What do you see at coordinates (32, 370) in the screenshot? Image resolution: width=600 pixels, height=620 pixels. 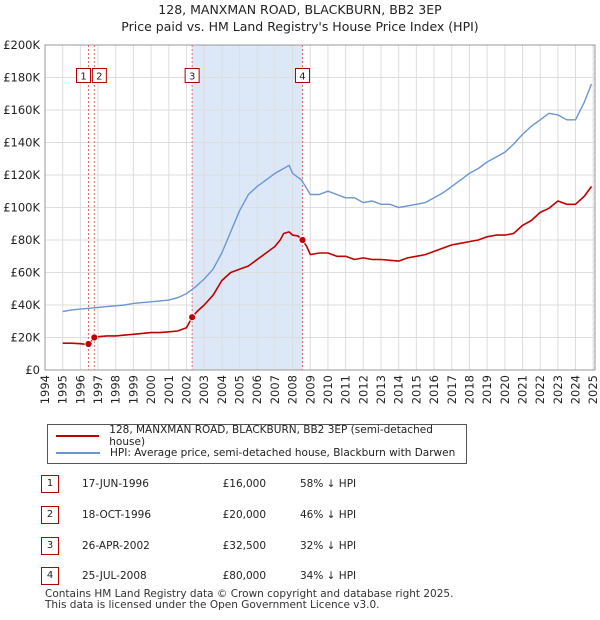 I see `y-tick-label: £0` at bounding box center [32, 370].